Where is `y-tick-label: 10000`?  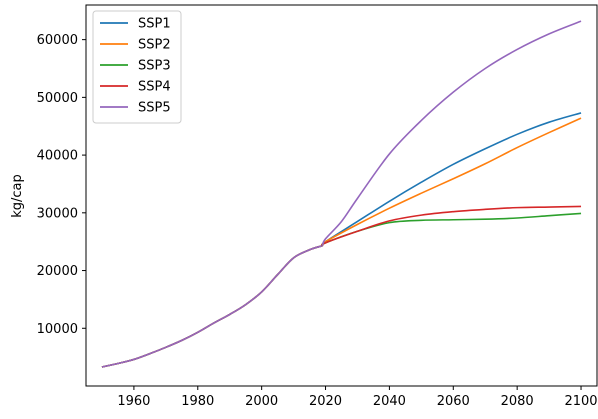
y-tick-label: 10000 is located at coordinates (57, 329).